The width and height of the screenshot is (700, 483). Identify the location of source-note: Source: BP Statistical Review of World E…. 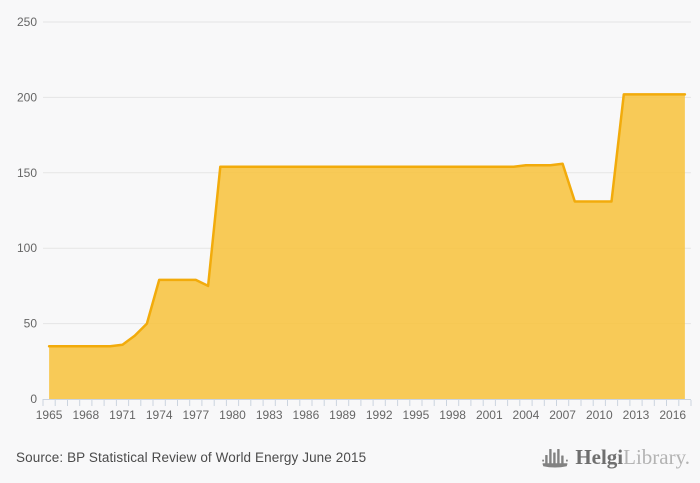
(191, 457).